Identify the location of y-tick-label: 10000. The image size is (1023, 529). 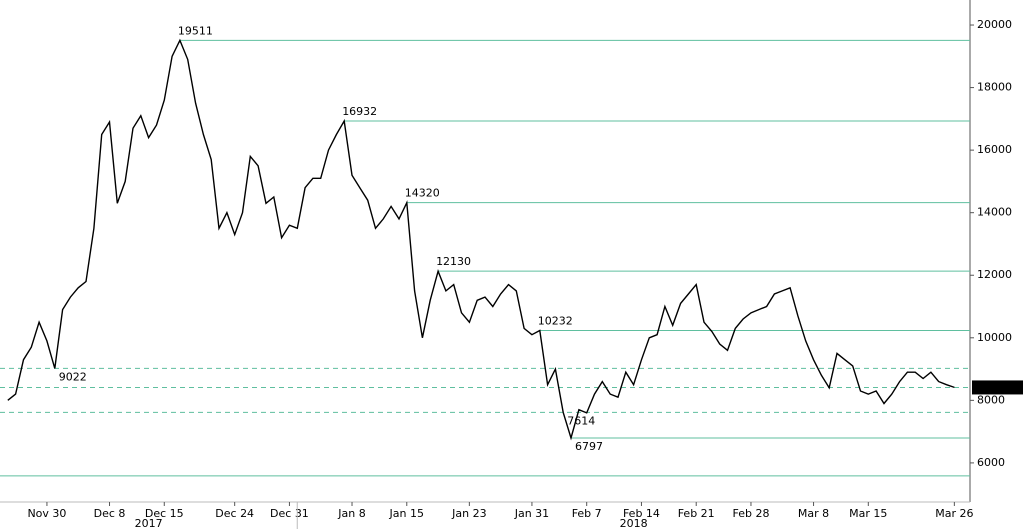
(994, 337).